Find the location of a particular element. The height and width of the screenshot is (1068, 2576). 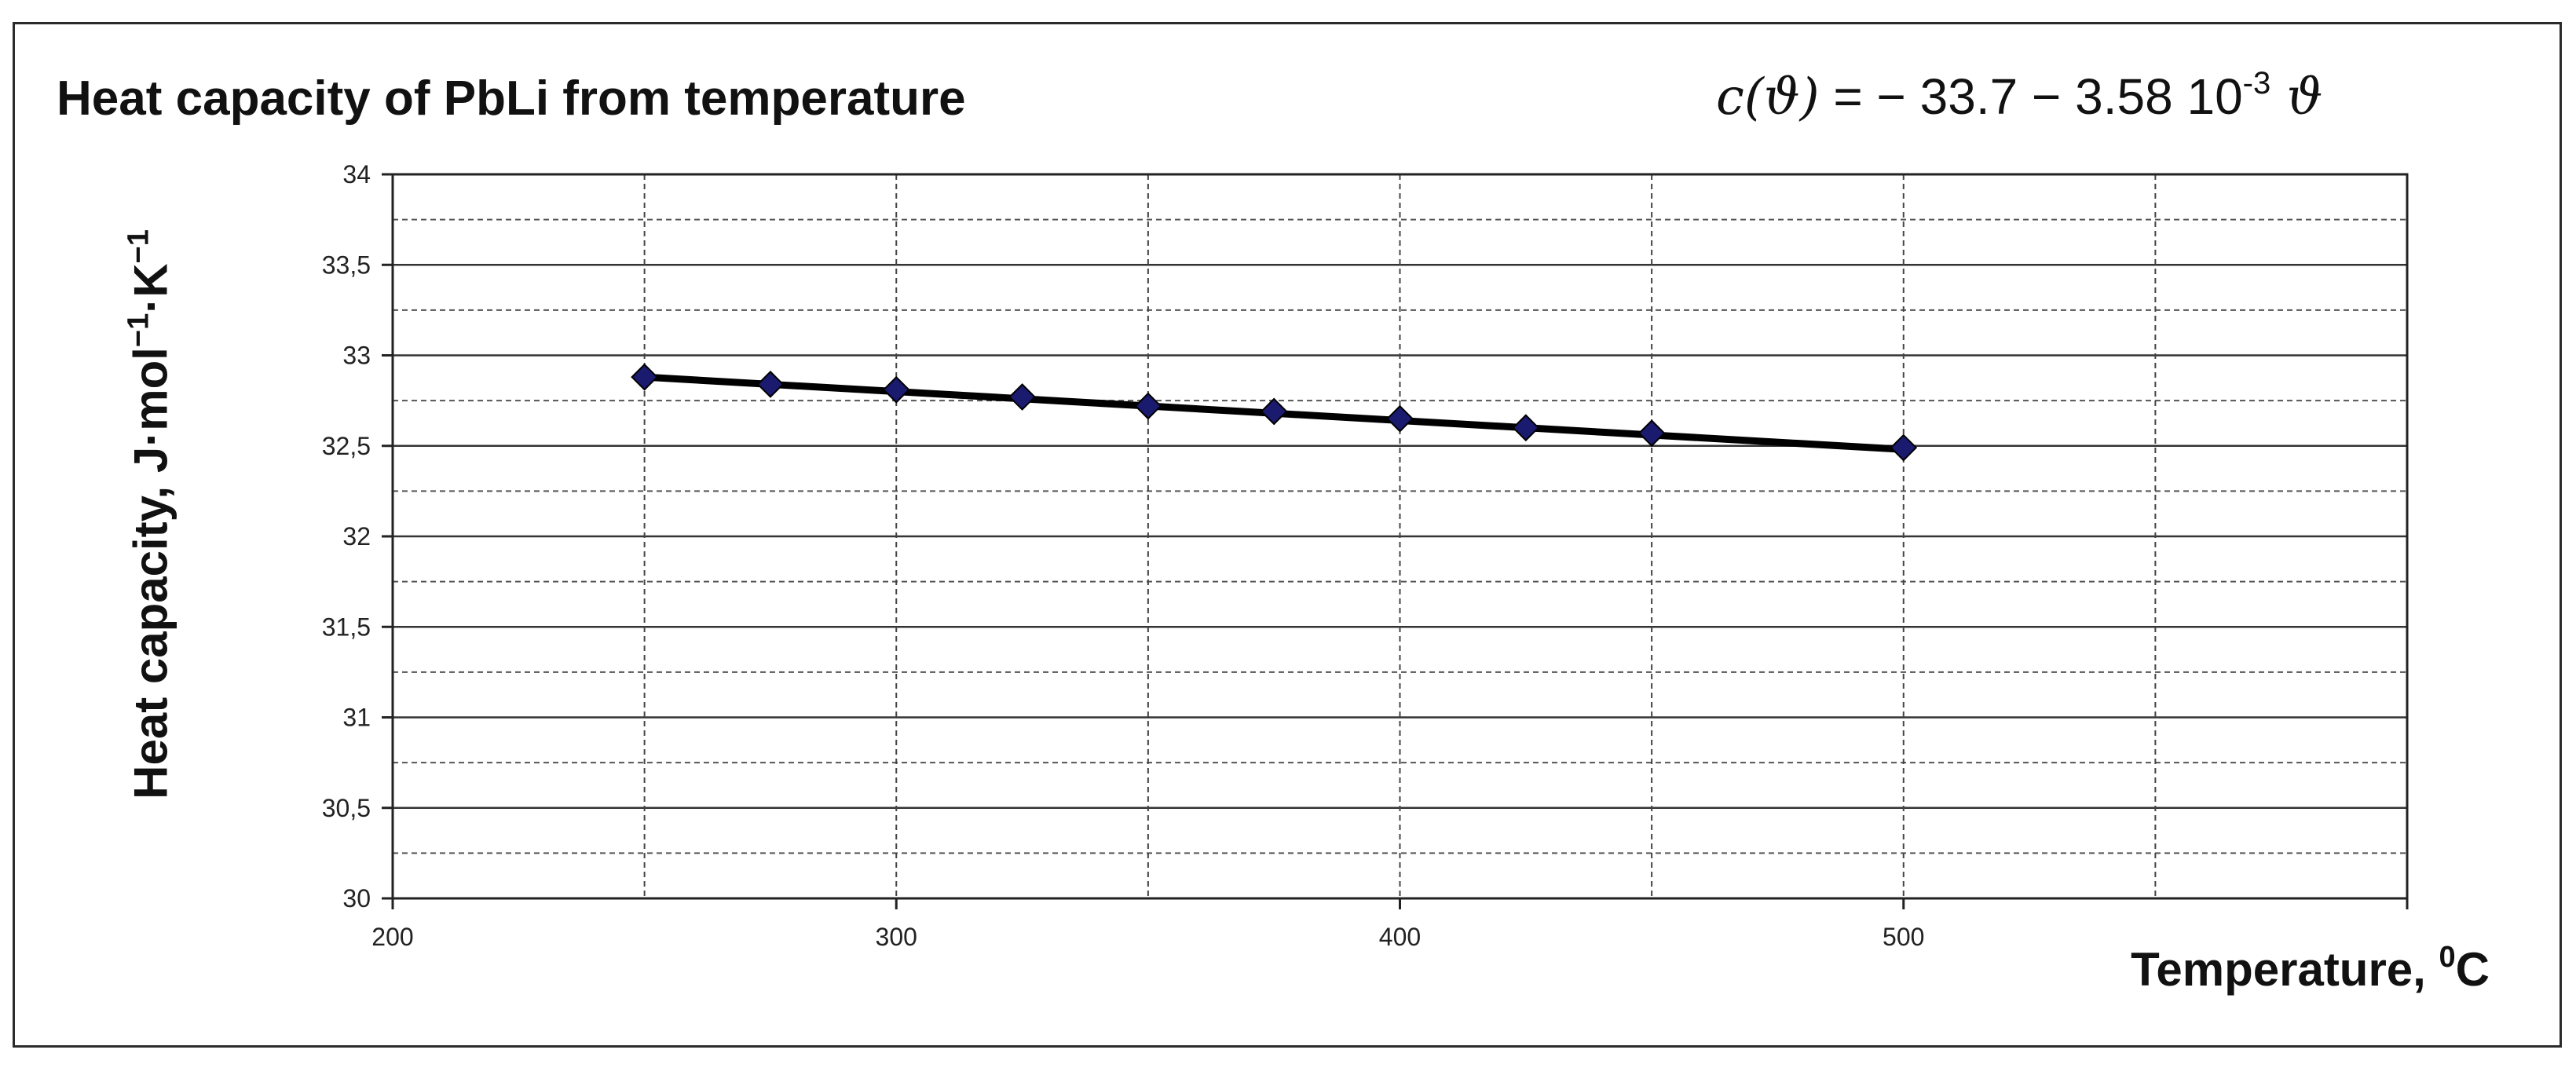

y-tick-label: 31,5 is located at coordinates (346, 627).